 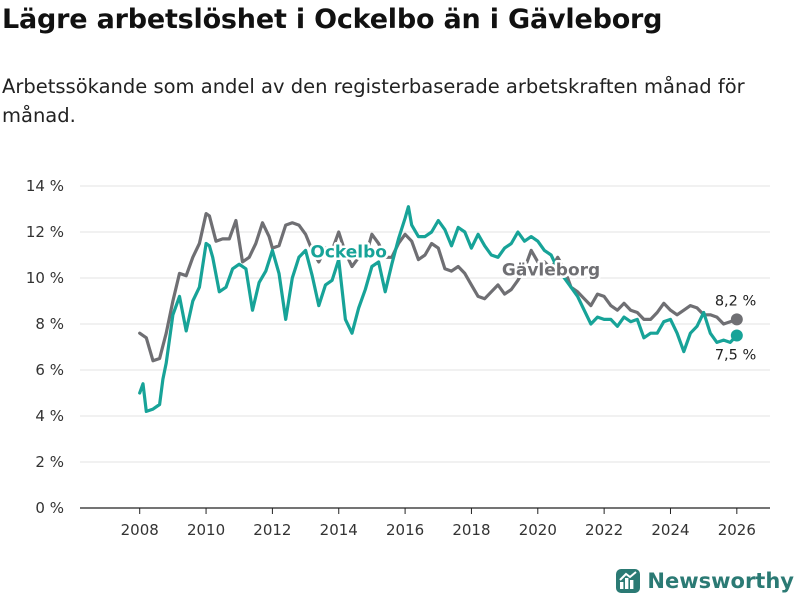 I want to click on x-tick-label: 2020, so click(x=538, y=530).